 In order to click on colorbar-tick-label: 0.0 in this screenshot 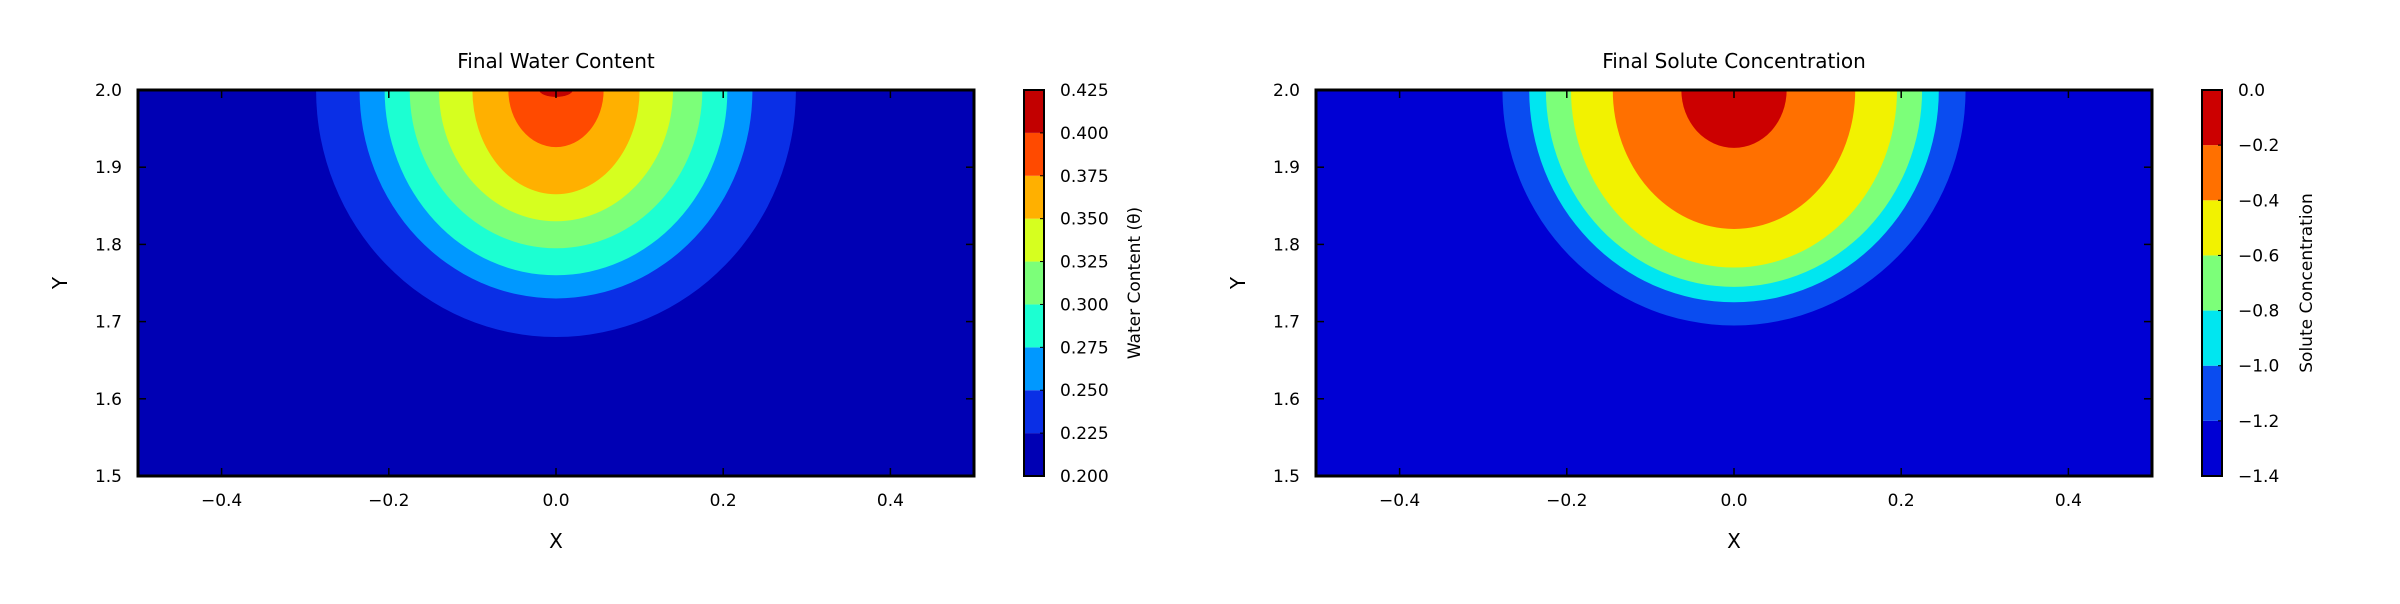, I will do `click(2251, 91)`.